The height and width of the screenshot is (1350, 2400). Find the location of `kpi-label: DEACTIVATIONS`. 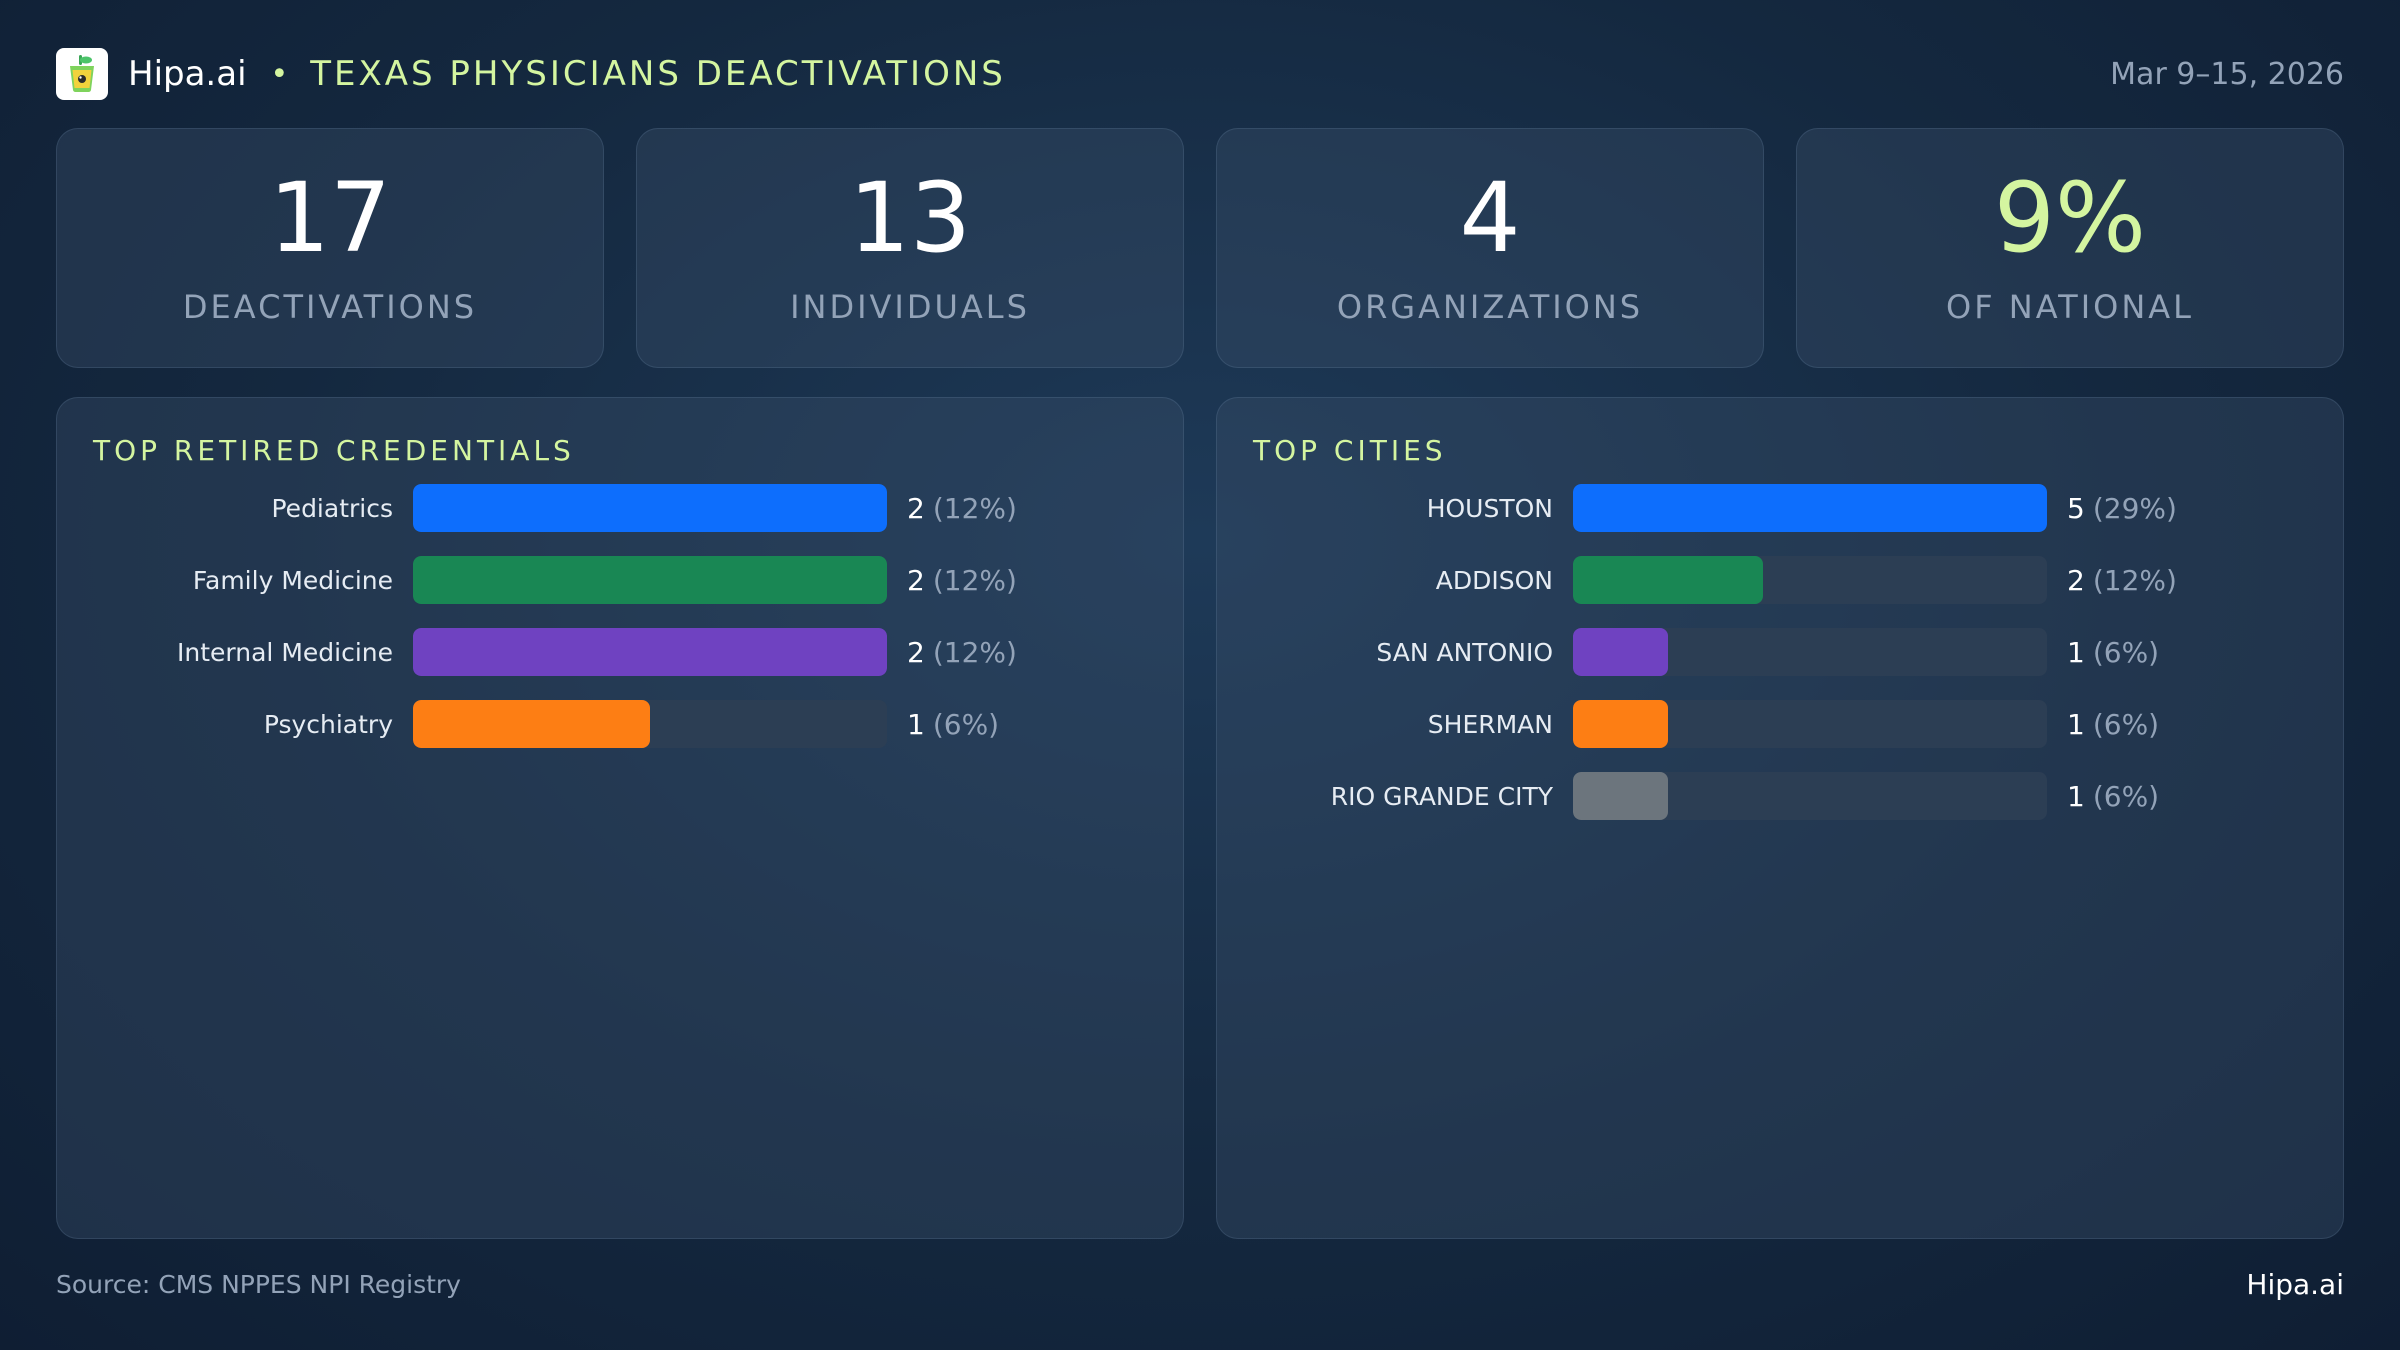

kpi-label: DEACTIVATIONS is located at coordinates (330, 307).